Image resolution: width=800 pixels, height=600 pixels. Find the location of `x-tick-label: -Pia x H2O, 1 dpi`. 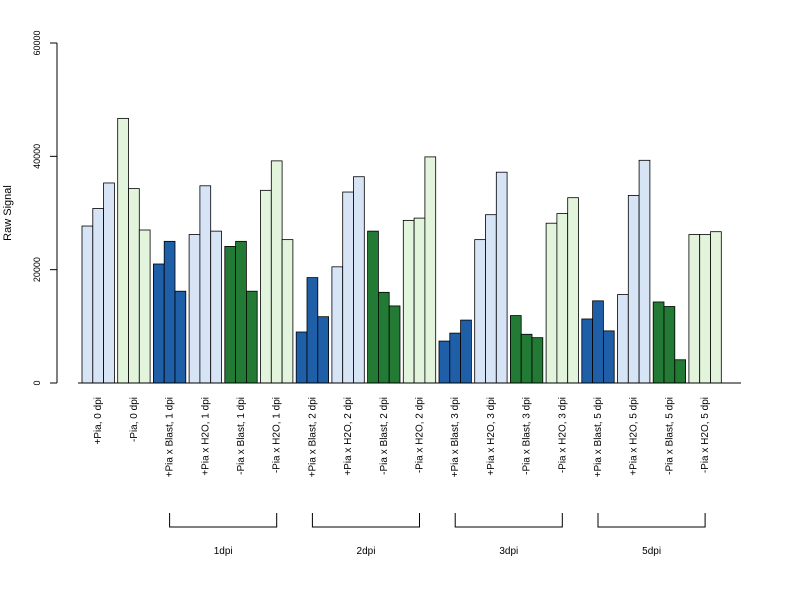

x-tick-label: -Pia x H2O, 1 dpi is located at coordinates (277, 435).